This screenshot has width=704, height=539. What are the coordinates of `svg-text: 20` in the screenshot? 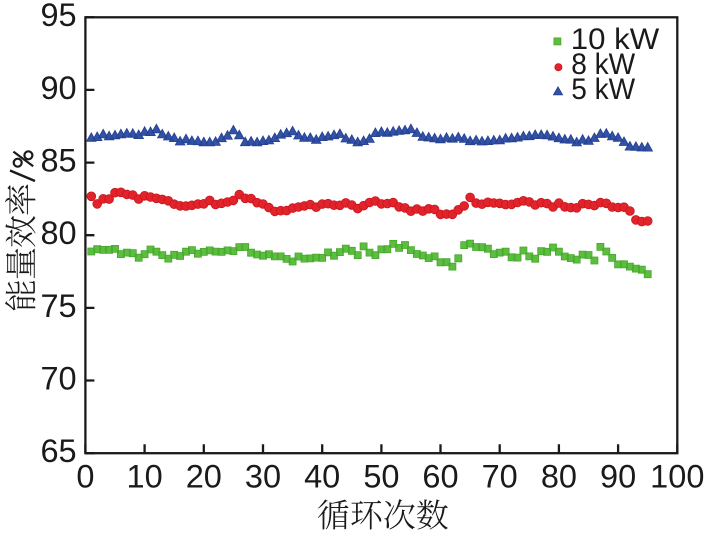 It's located at (204, 477).